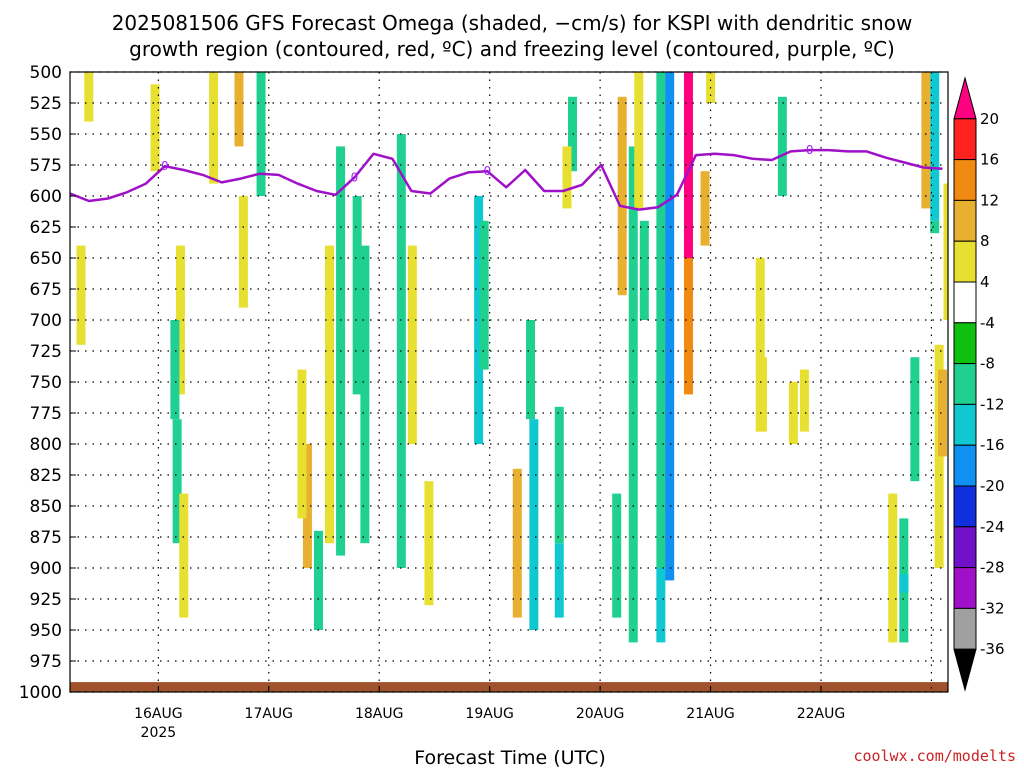 The image size is (1024, 768). What do you see at coordinates (821, 714) in the screenshot?
I see `x-tick-label: 22AUG` at bounding box center [821, 714].